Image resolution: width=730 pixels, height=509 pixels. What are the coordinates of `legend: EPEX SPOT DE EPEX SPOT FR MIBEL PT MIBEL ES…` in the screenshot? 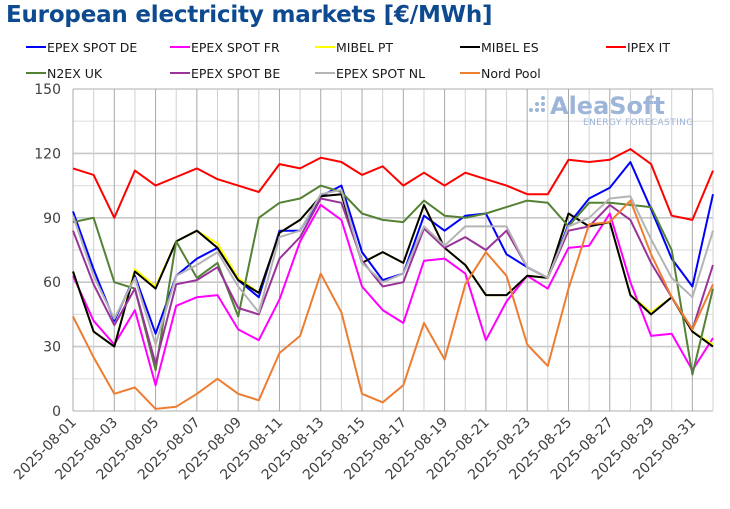 It's located at (348, 60).